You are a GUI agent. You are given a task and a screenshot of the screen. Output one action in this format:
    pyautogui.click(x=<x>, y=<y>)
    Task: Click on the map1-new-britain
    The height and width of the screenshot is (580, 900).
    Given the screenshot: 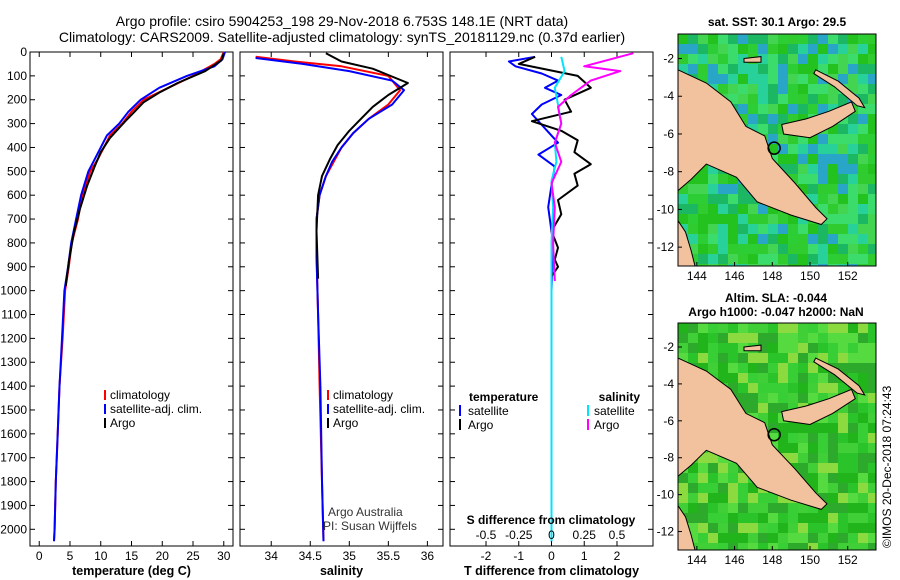 What is the action you would take?
    pyautogui.click(x=818, y=120)
    